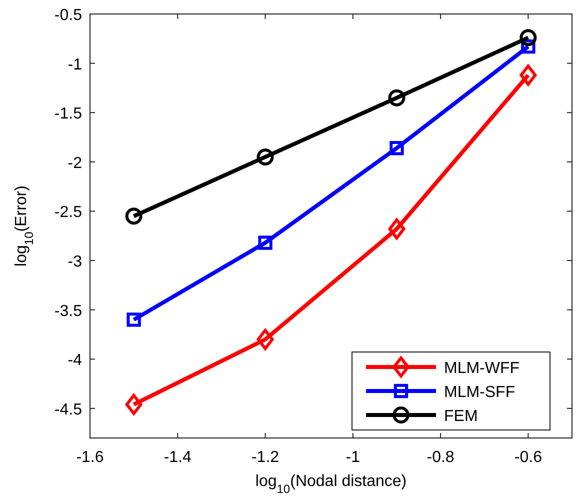 The image size is (578, 498). I want to click on x-tick-label: -1, so click(353, 457).